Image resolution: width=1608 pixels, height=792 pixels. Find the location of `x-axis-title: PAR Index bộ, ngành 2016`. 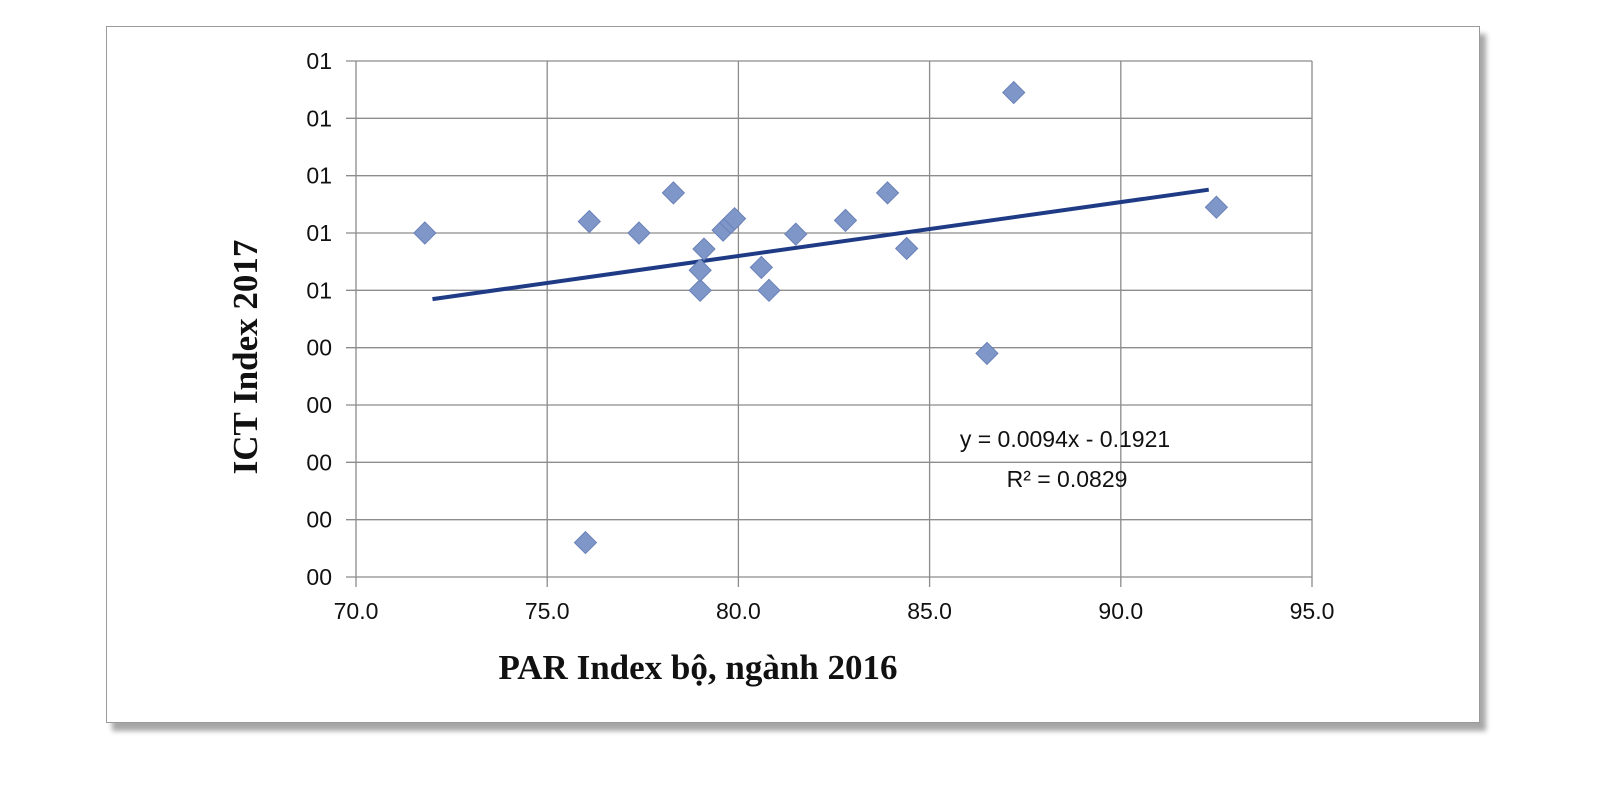

x-axis-title: PAR Index bộ, ngành 2016 is located at coordinates (697, 667).